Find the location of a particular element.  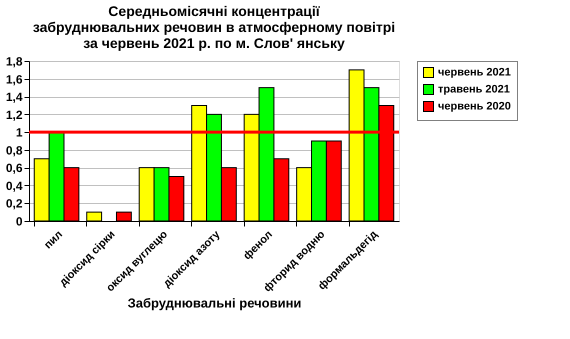

y-tick-label: 1,2 is located at coordinates (14, 115).